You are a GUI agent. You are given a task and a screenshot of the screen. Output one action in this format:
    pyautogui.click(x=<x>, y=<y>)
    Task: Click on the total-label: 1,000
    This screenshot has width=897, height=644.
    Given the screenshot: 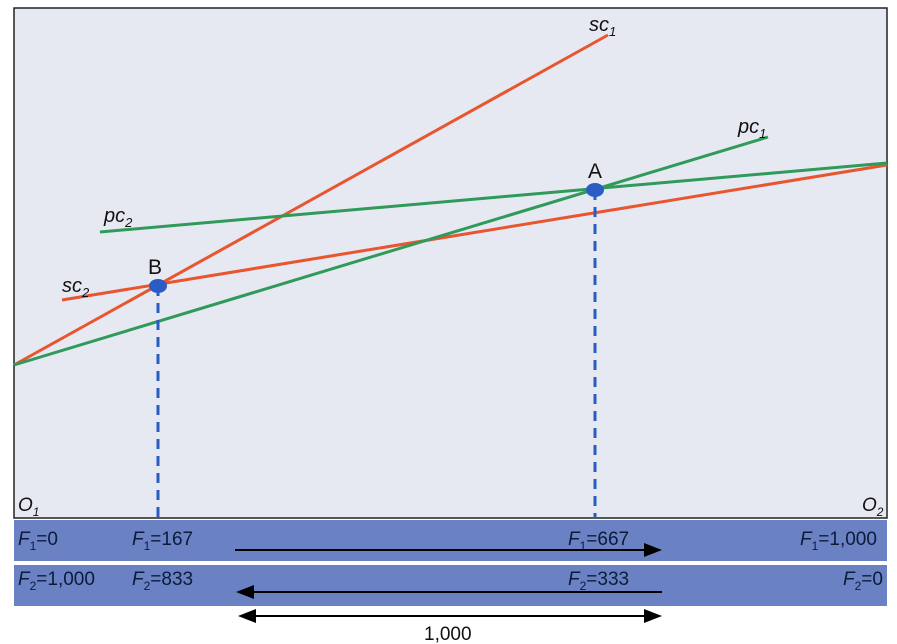 What is the action you would take?
    pyautogui.click(x=448, y=634)
    